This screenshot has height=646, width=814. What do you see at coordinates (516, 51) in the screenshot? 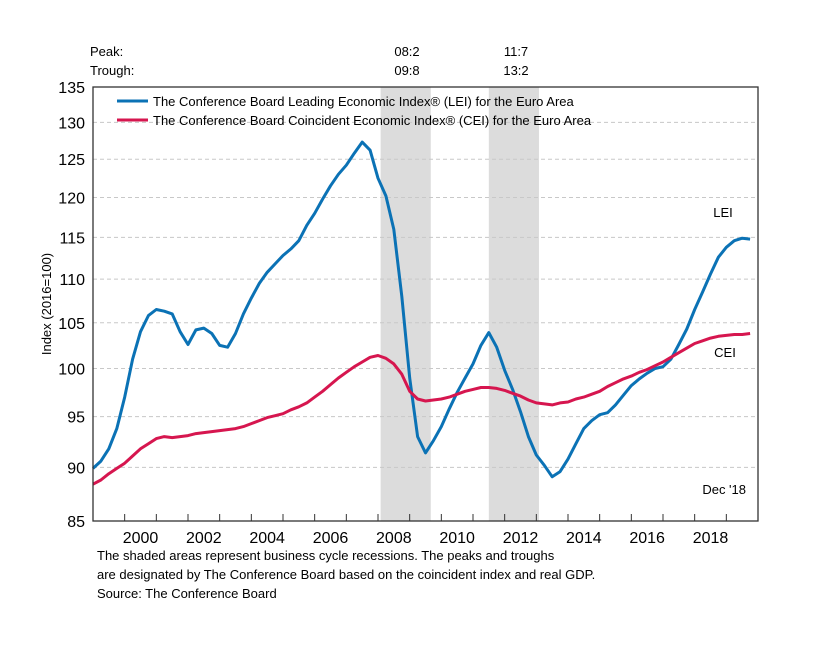
I see `peak-date-2: 11:7` at bounding box center [516, 51].